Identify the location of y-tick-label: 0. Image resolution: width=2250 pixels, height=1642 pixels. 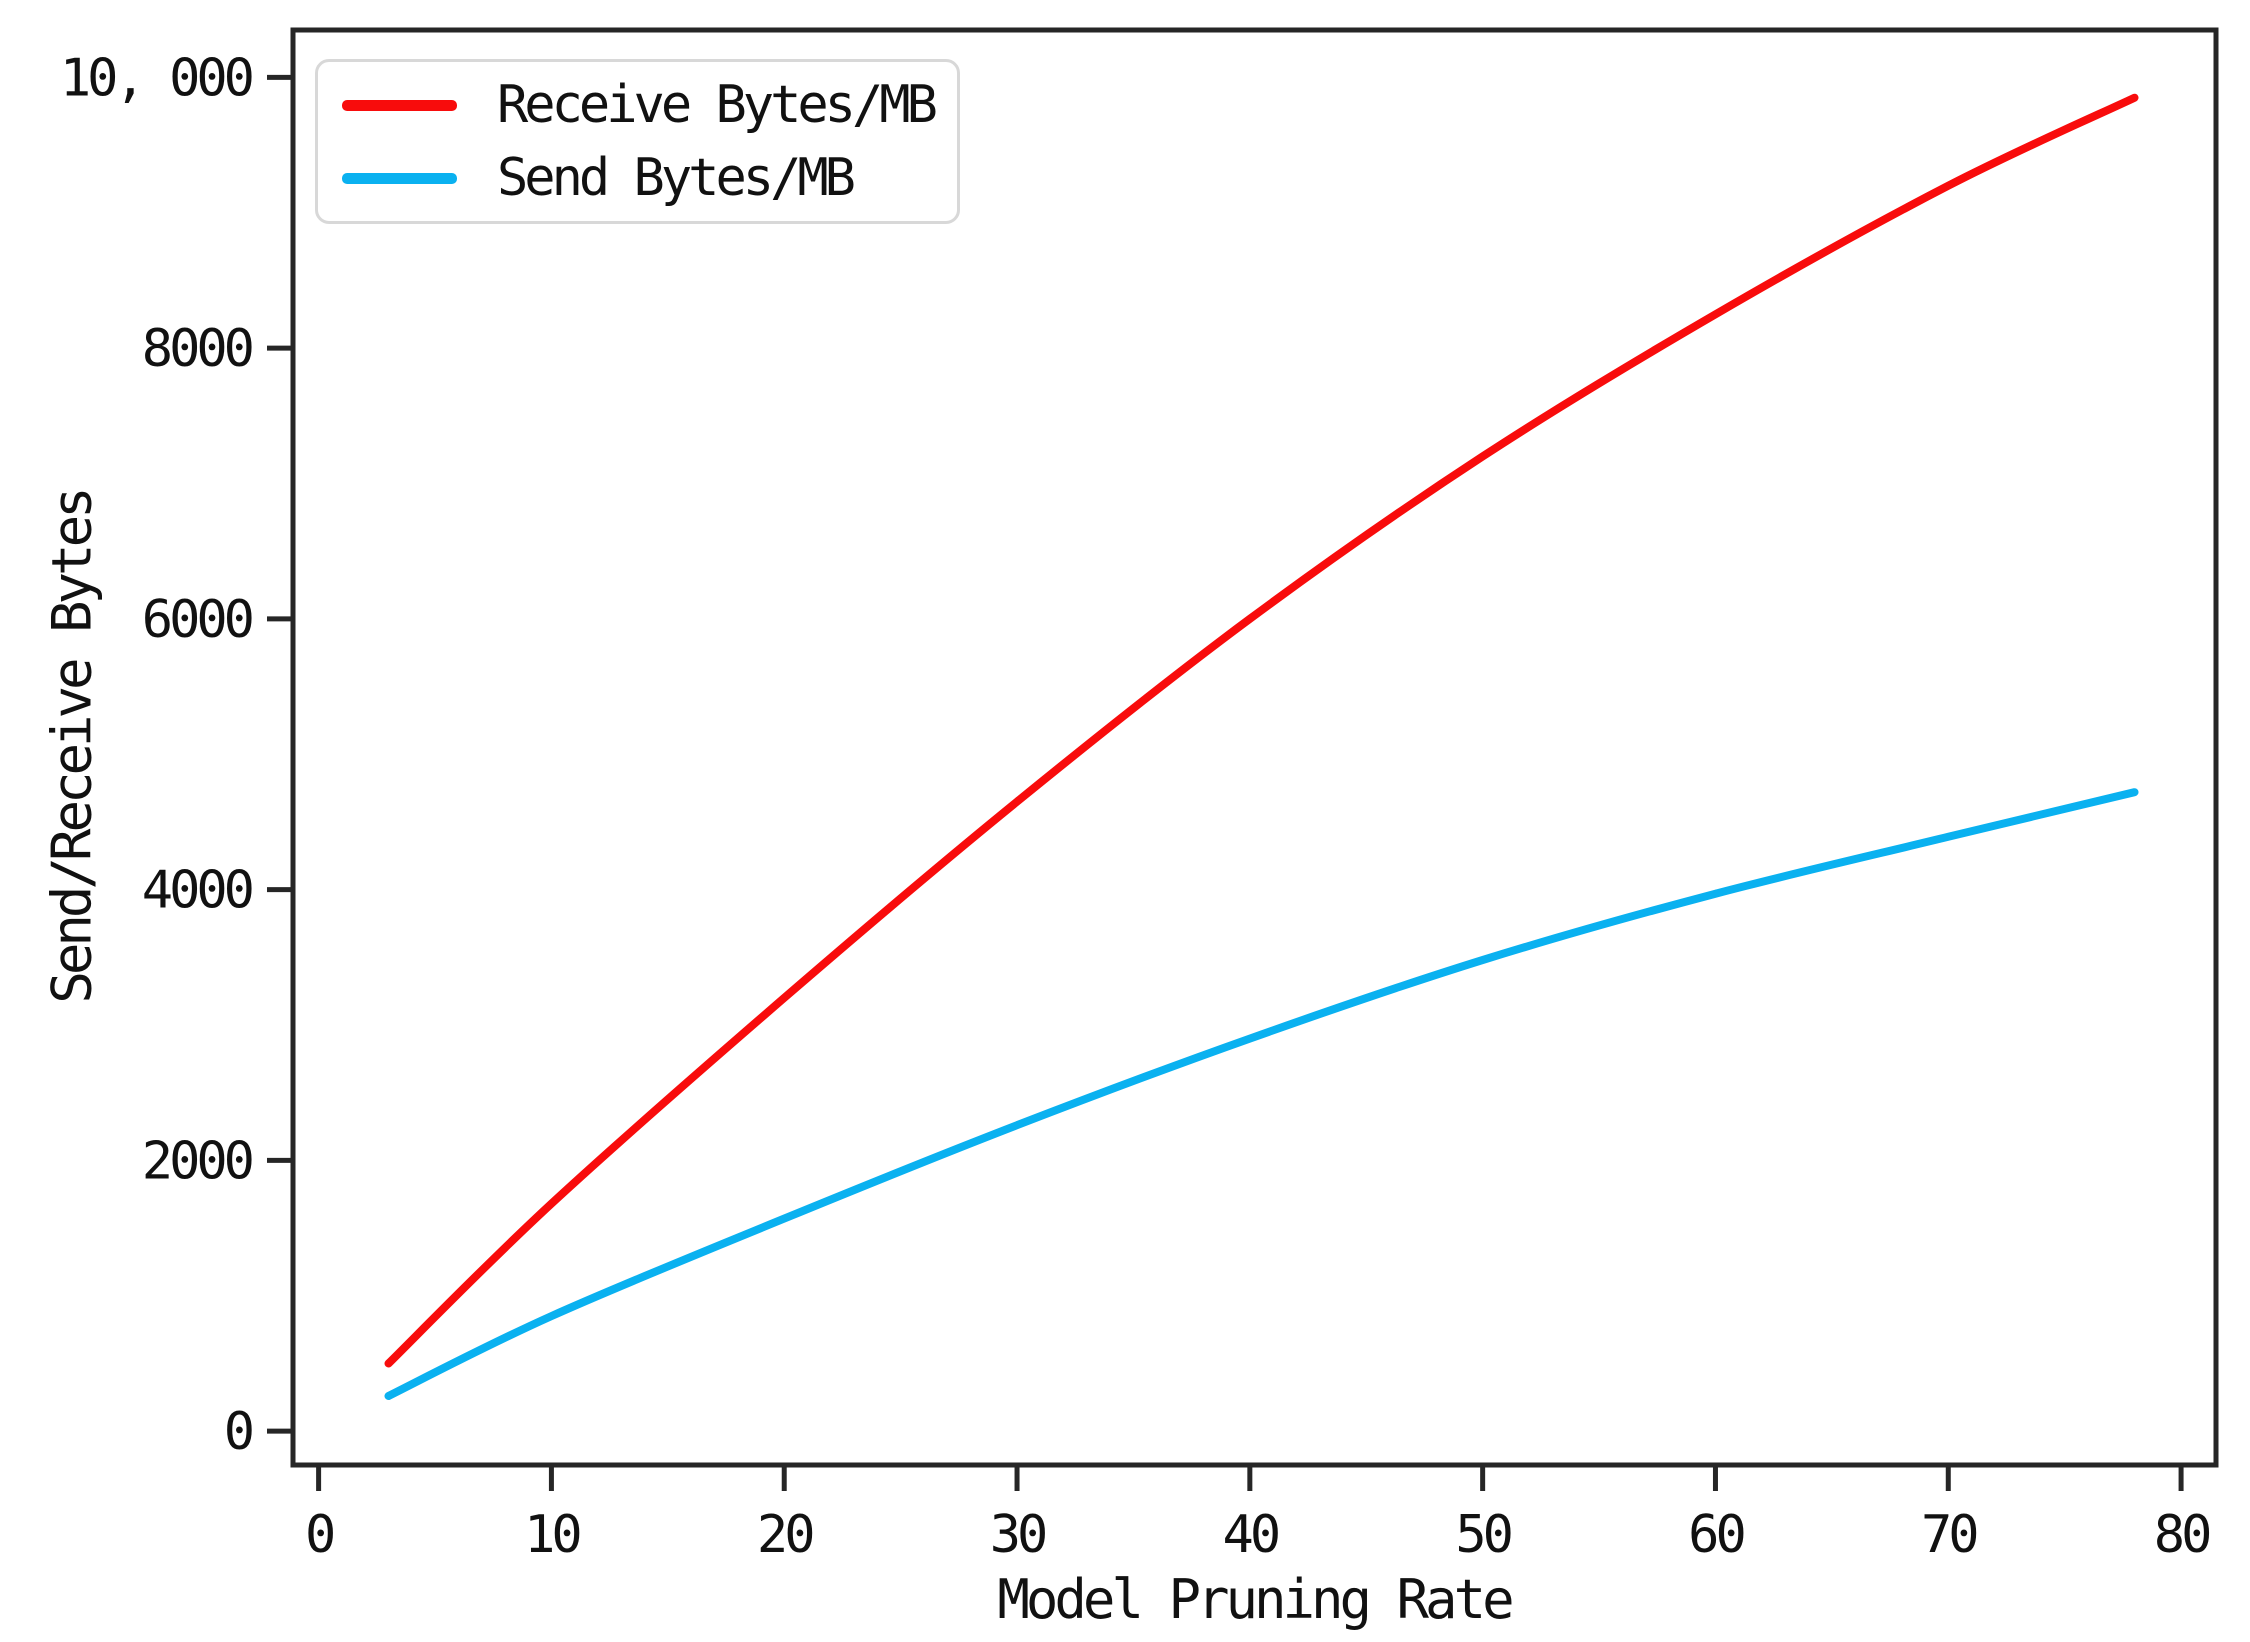
(238, 1432).